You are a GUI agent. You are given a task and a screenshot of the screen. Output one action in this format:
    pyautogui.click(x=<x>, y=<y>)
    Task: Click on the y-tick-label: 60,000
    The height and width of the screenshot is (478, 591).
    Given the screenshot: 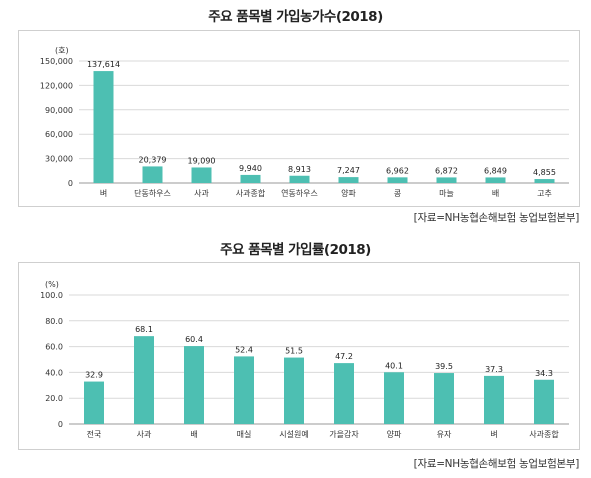 What is the action you would take?
    pyautogui.click(x=59, y=134)
    